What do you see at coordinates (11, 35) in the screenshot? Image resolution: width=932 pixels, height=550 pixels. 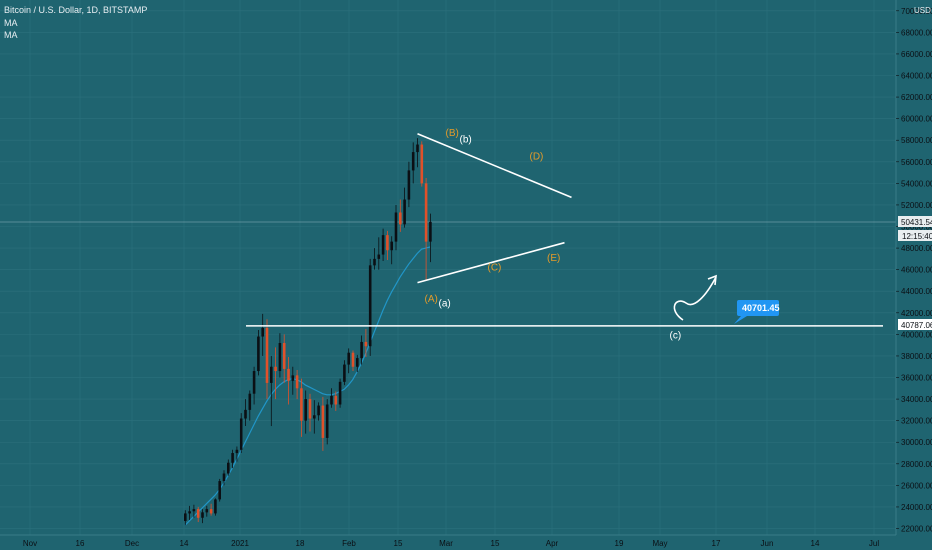 I see `indicator-ma-2: MA` at bounding box center [11, 35].